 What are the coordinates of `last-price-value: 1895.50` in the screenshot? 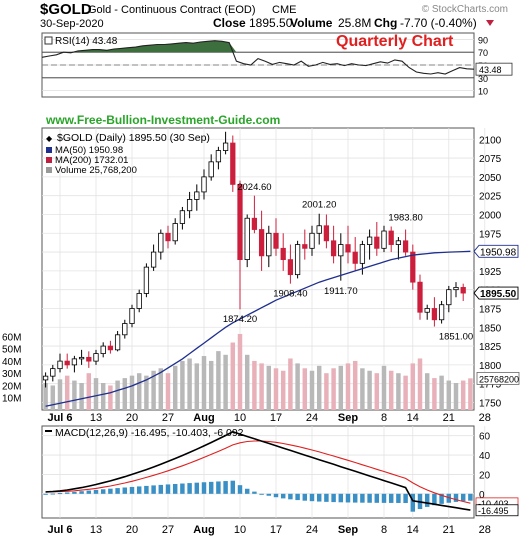 It's located at (498, 294).